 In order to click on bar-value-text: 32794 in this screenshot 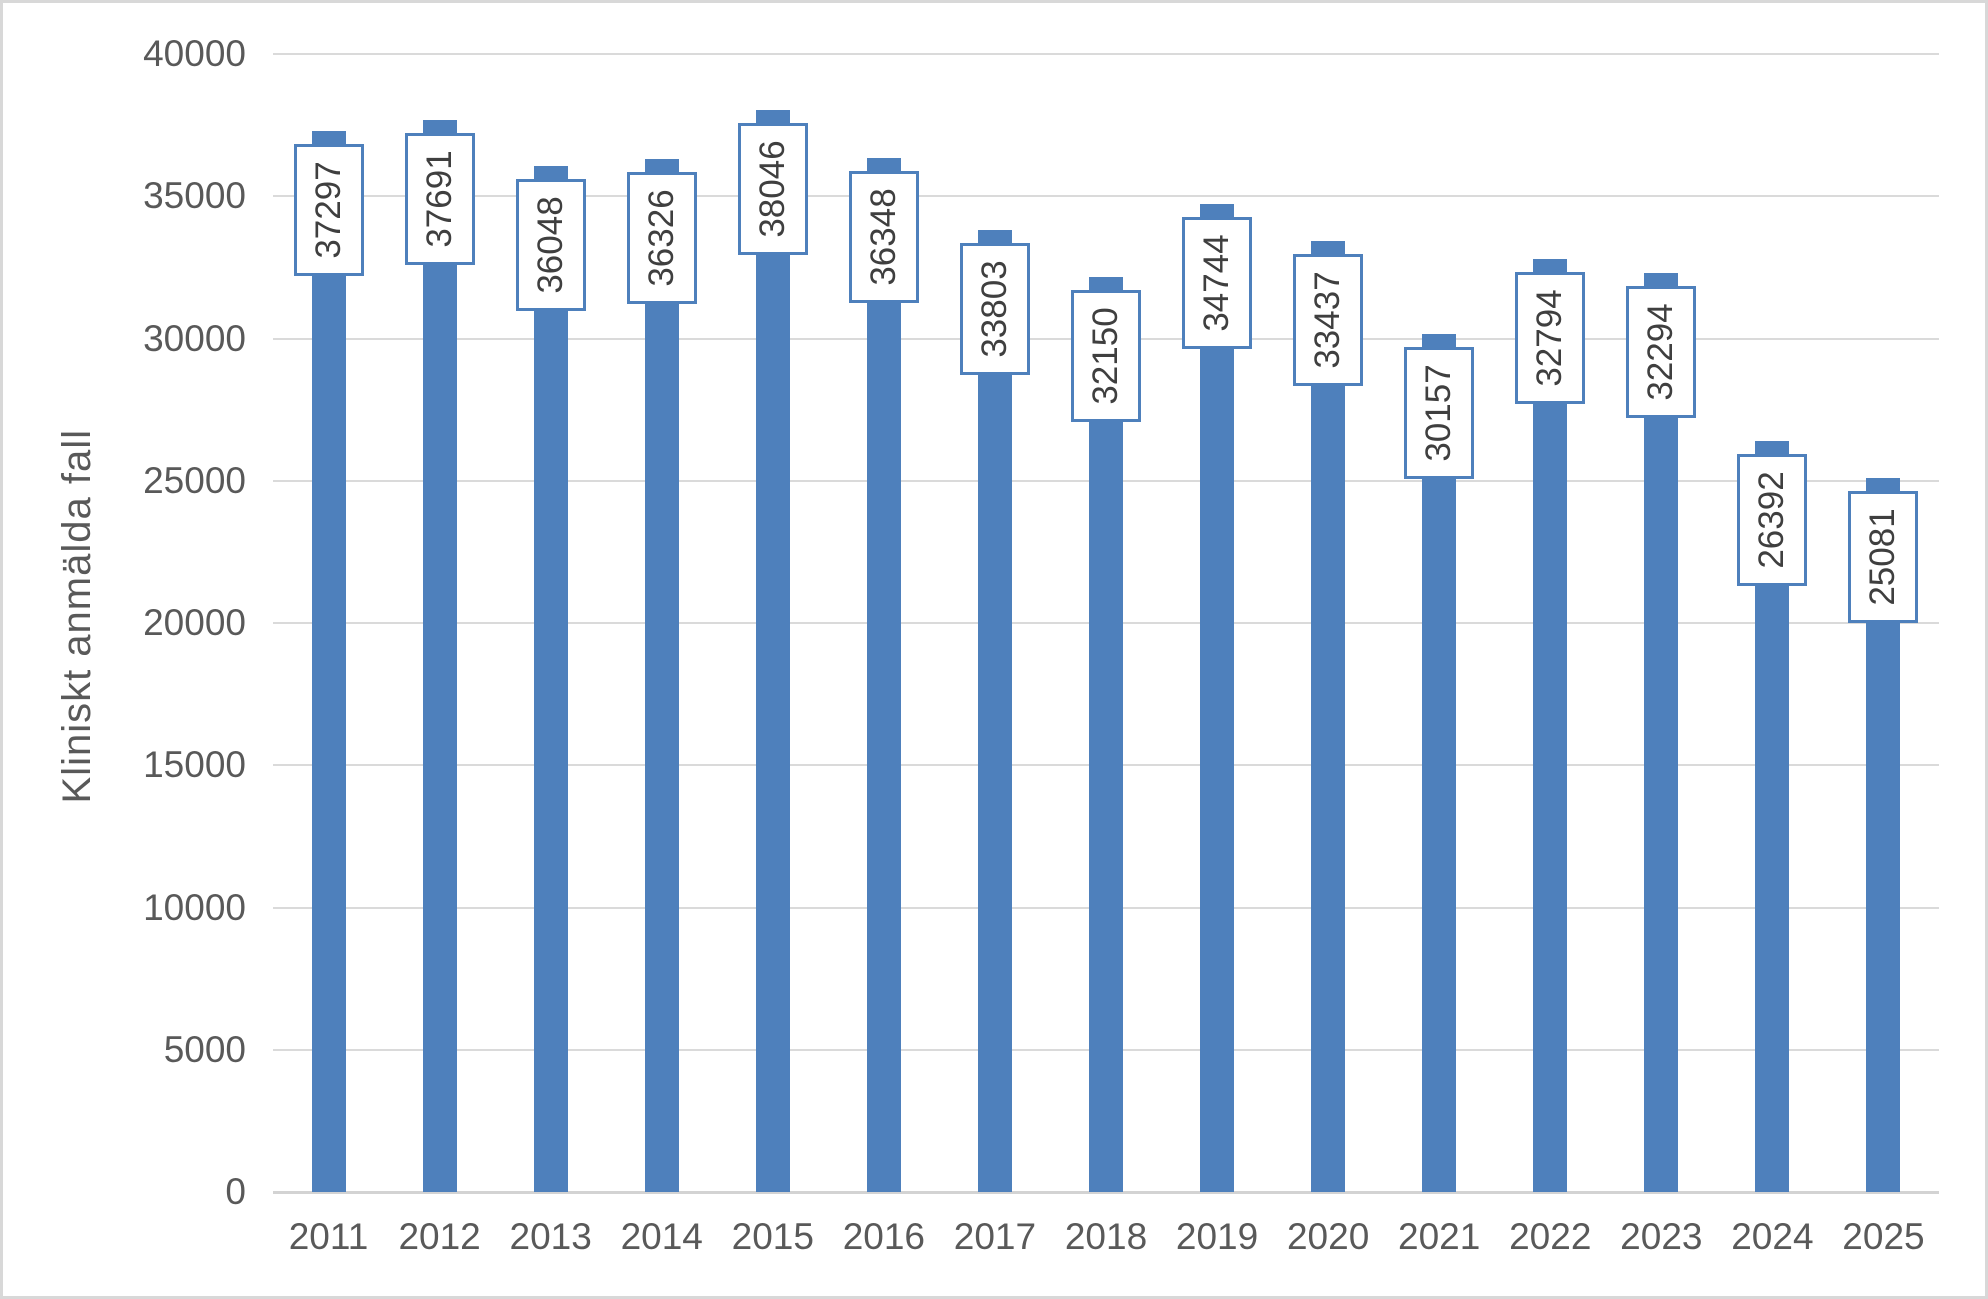, I will do `click(1550, 338)`.